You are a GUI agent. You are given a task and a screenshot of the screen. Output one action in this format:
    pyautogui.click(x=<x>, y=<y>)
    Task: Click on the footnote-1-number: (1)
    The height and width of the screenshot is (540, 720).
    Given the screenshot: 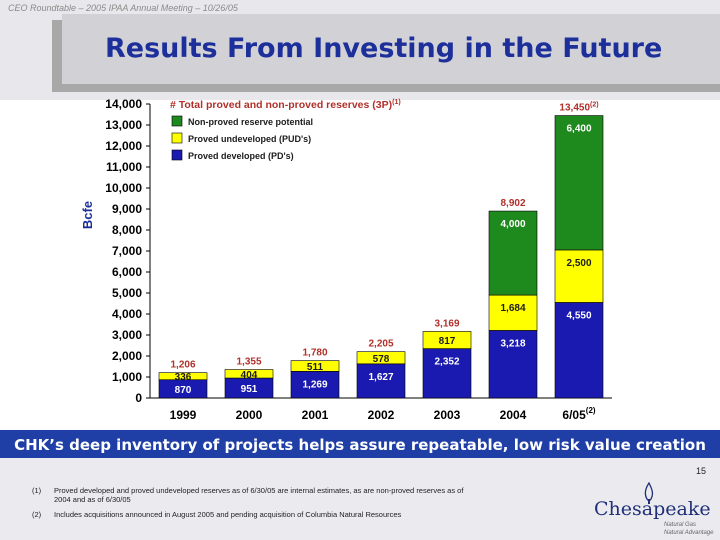 What is the action you would take?
    pyautogui.click(x=37, y=490)
    